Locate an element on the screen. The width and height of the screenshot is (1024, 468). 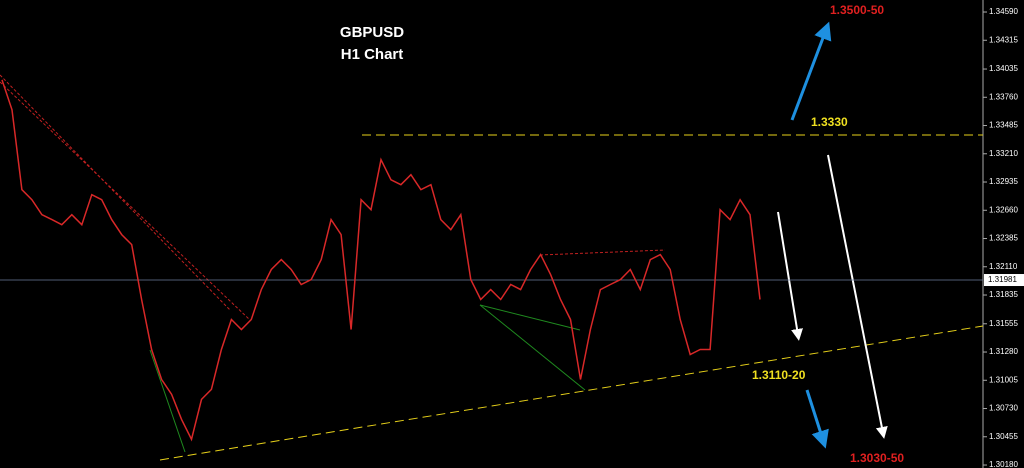
chart-title: GBPUSD is located at coordinates (372, 32).